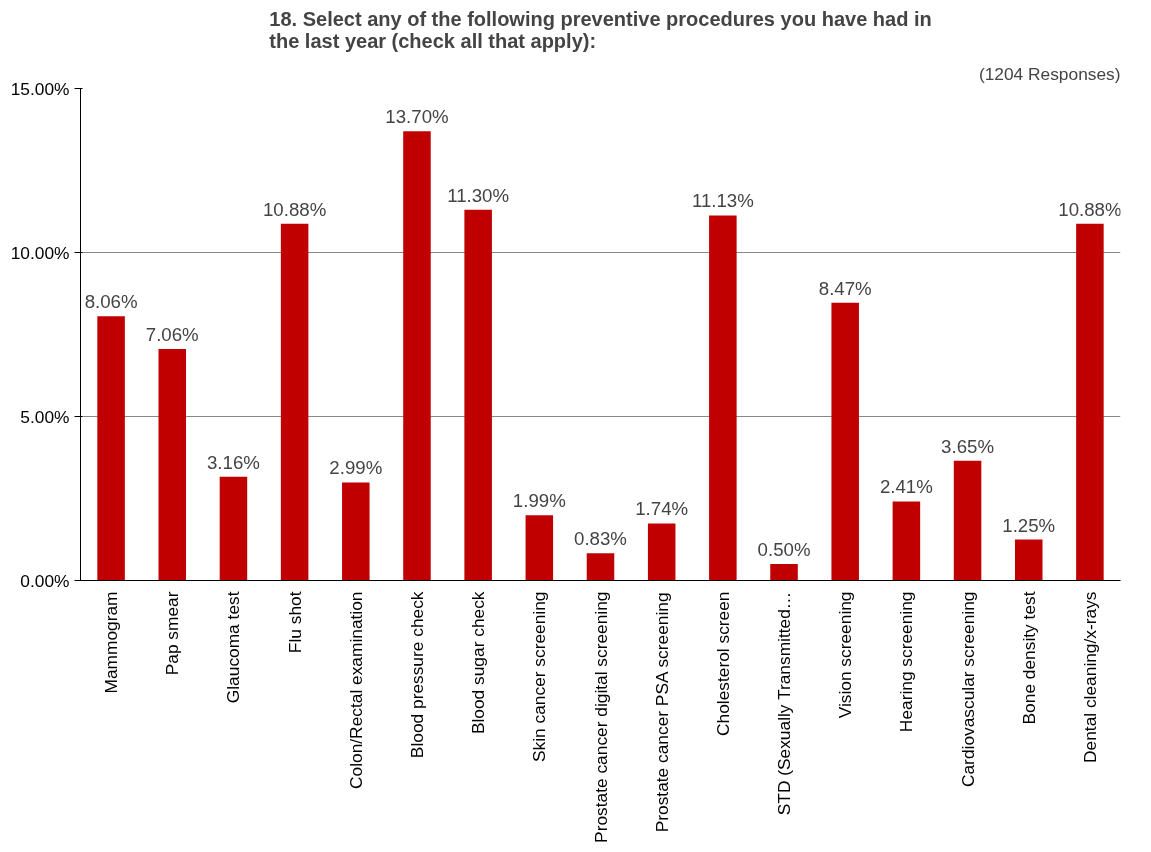 The image size is (1151, 852). Describe the element at coordinates (1029, 525) in the screenshot. I see `data-label: 1.25%` at that location.